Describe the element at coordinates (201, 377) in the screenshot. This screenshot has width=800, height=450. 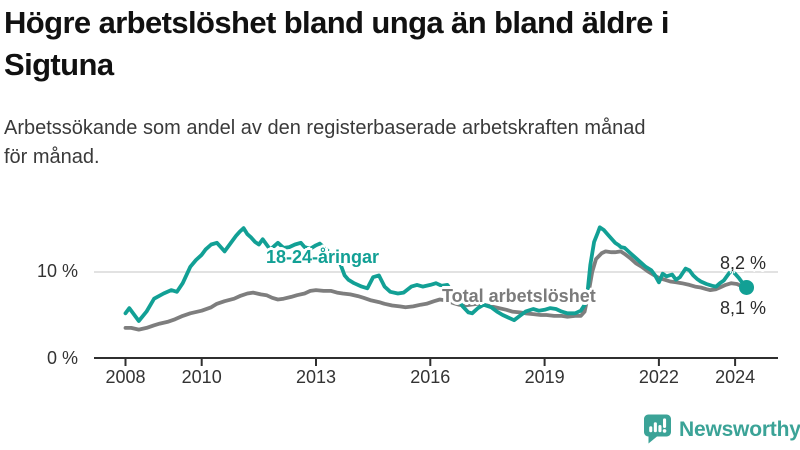
I see `x-tick-label: 2010` at that location.